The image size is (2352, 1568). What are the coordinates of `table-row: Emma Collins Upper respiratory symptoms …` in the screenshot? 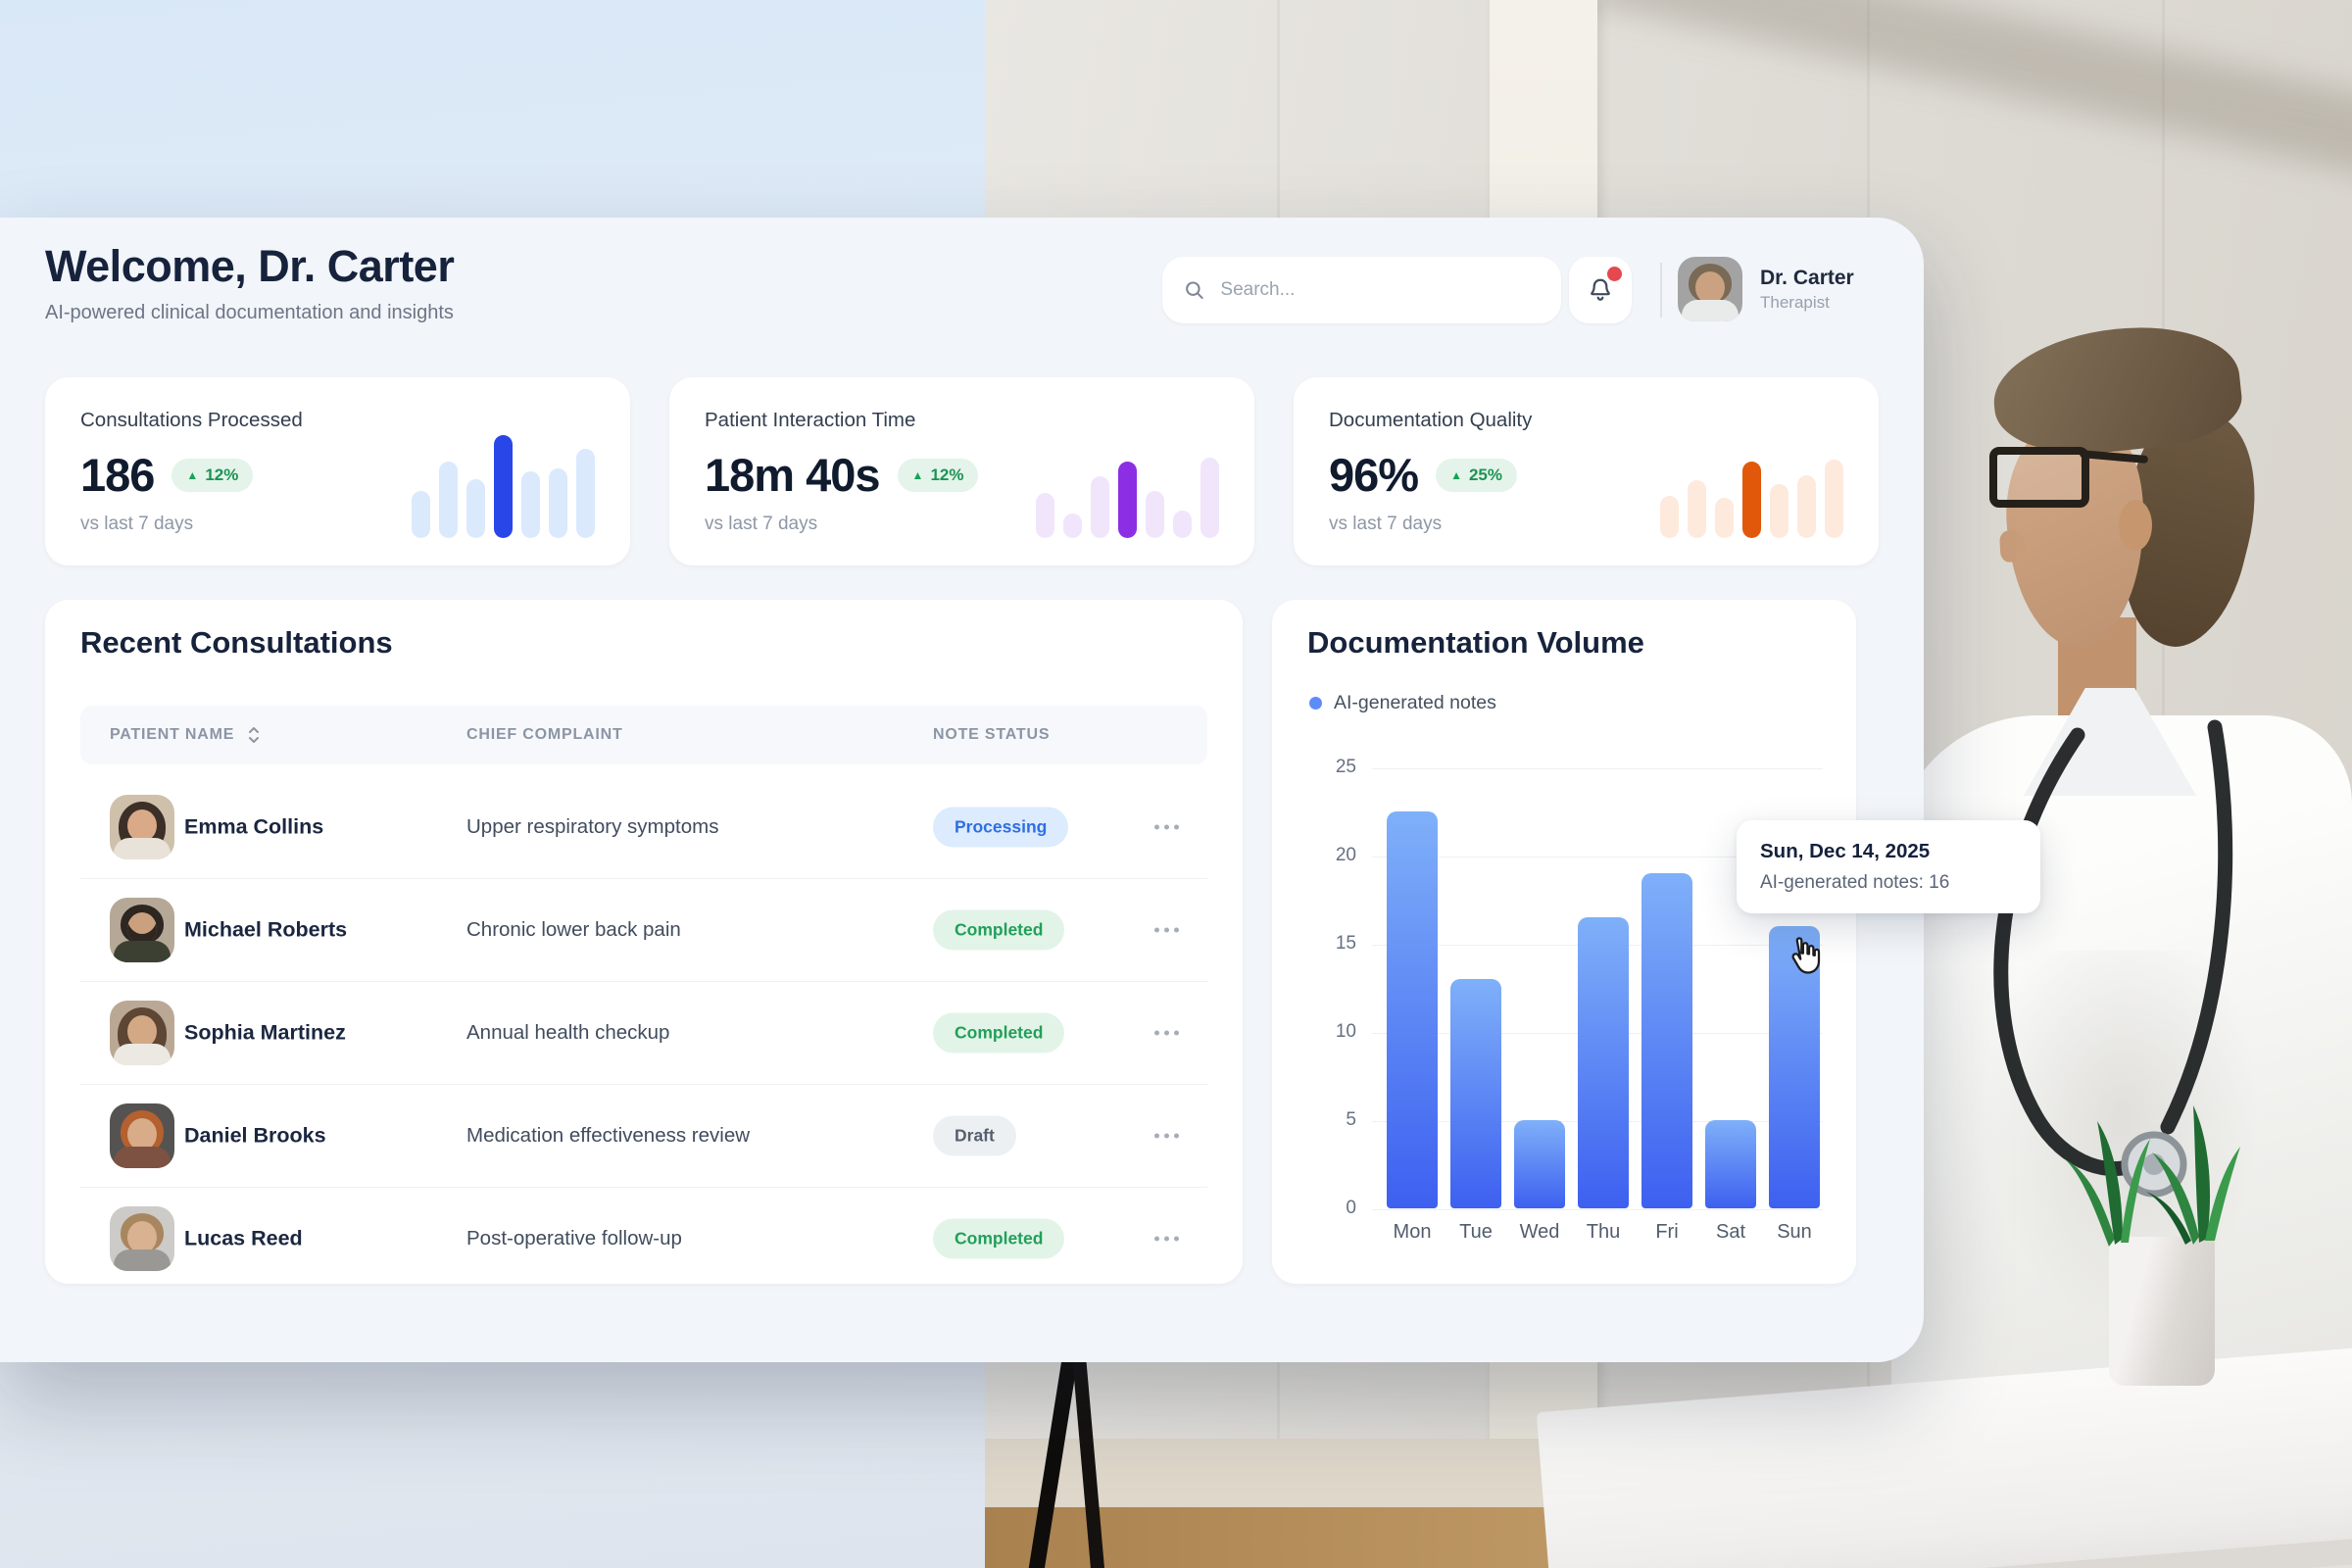 It's located at (643, 827).